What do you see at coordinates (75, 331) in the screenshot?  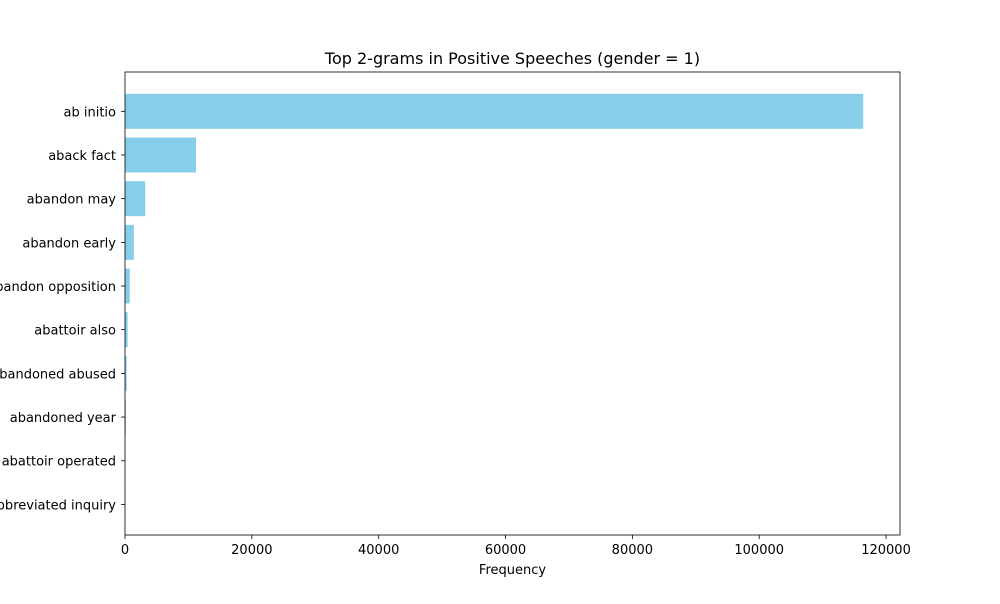 I see `y-tick-label: abattoir also` at bounding box center [75, 331].